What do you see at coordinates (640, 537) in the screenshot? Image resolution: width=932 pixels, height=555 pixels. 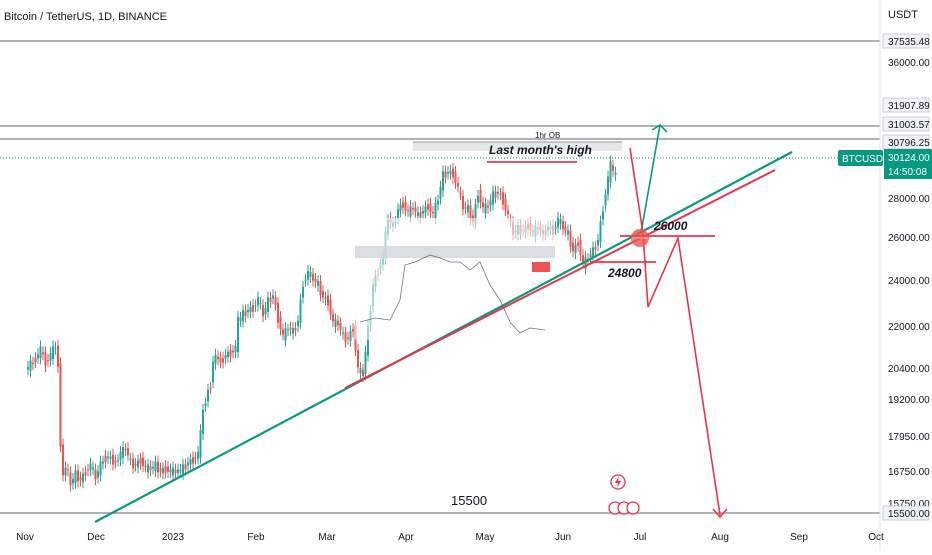 I see `time-tick-label: Jul` at bounding box center [640, 537].